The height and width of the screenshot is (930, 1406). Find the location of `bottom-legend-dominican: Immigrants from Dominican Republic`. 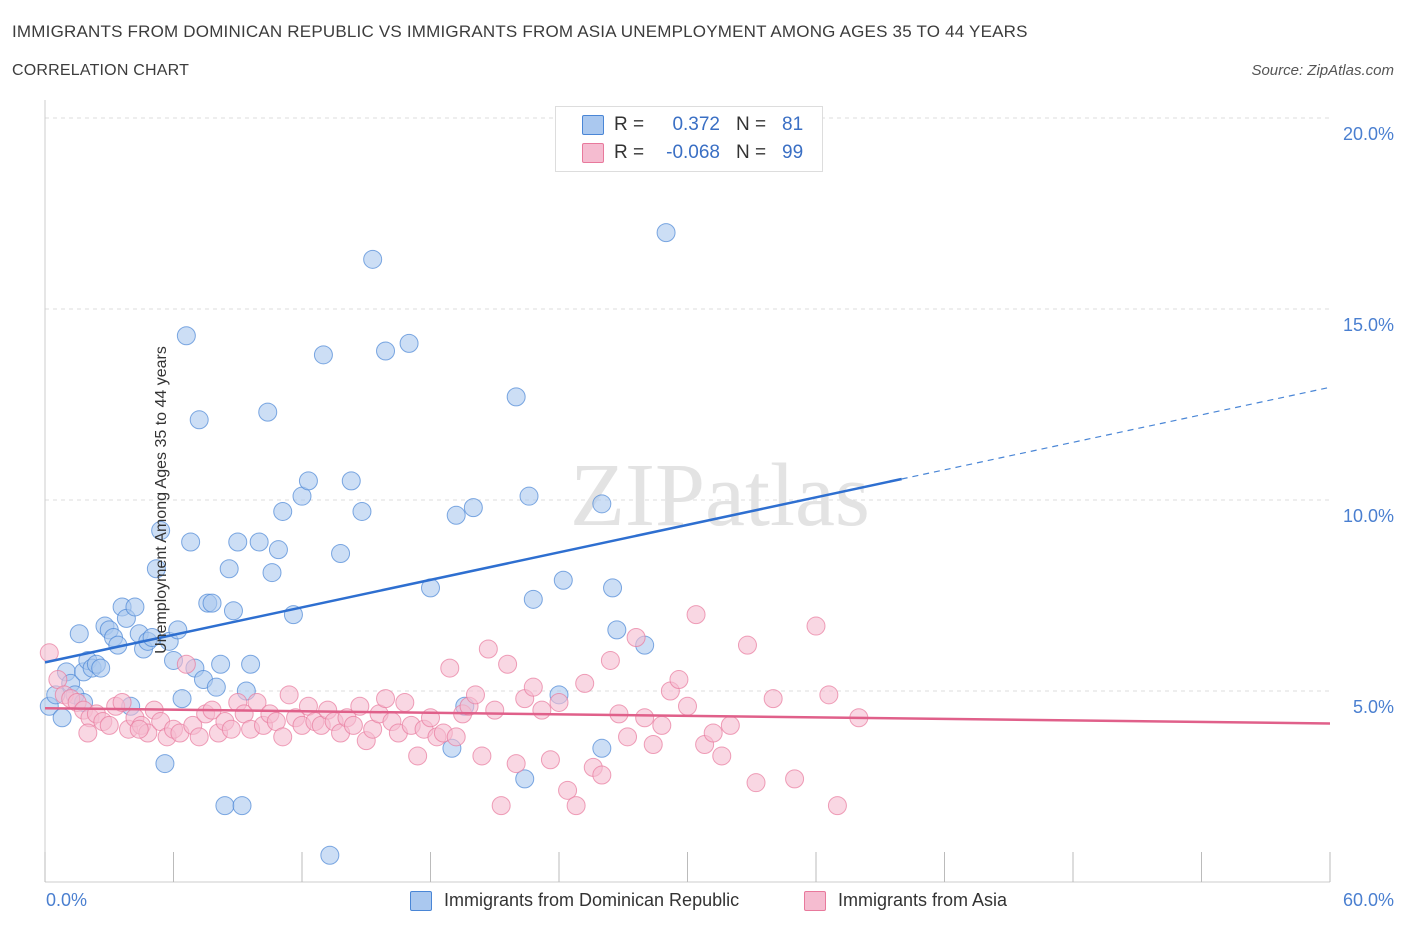

bottom-legend-dominican: Immigrants from Dominican Republic is located at coordinates (574, 900).